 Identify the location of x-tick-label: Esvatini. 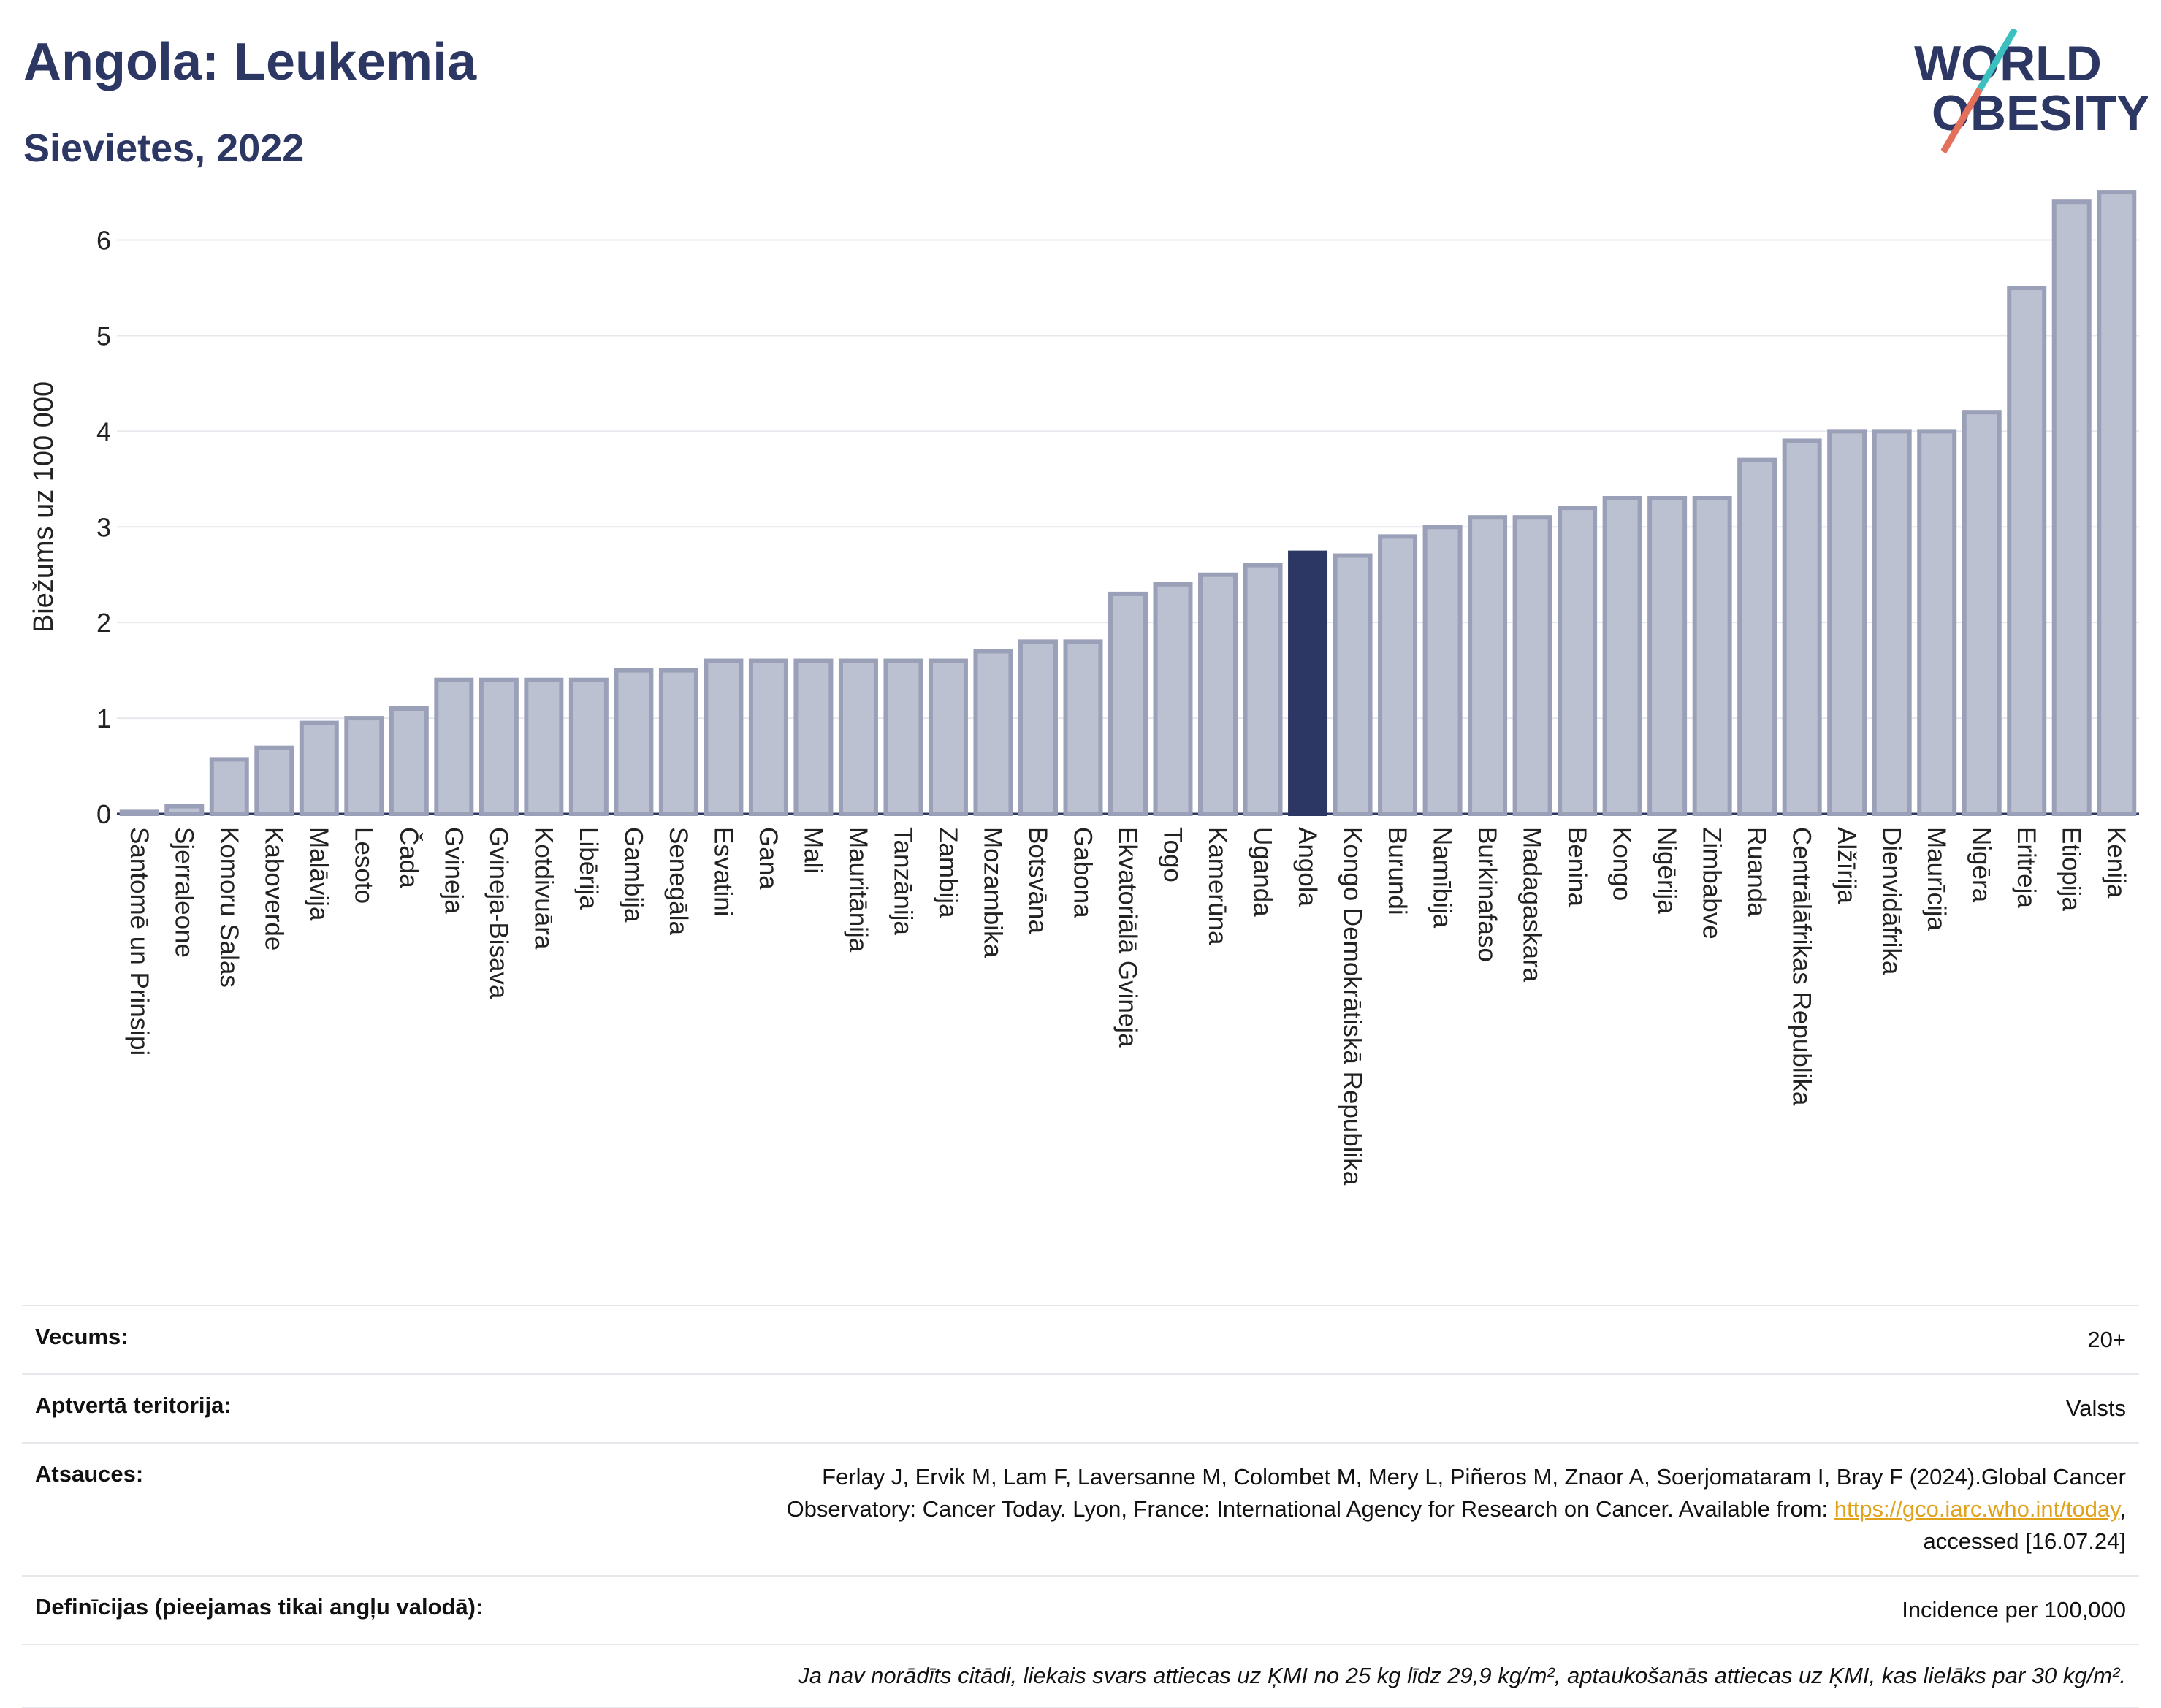
(723, 872).